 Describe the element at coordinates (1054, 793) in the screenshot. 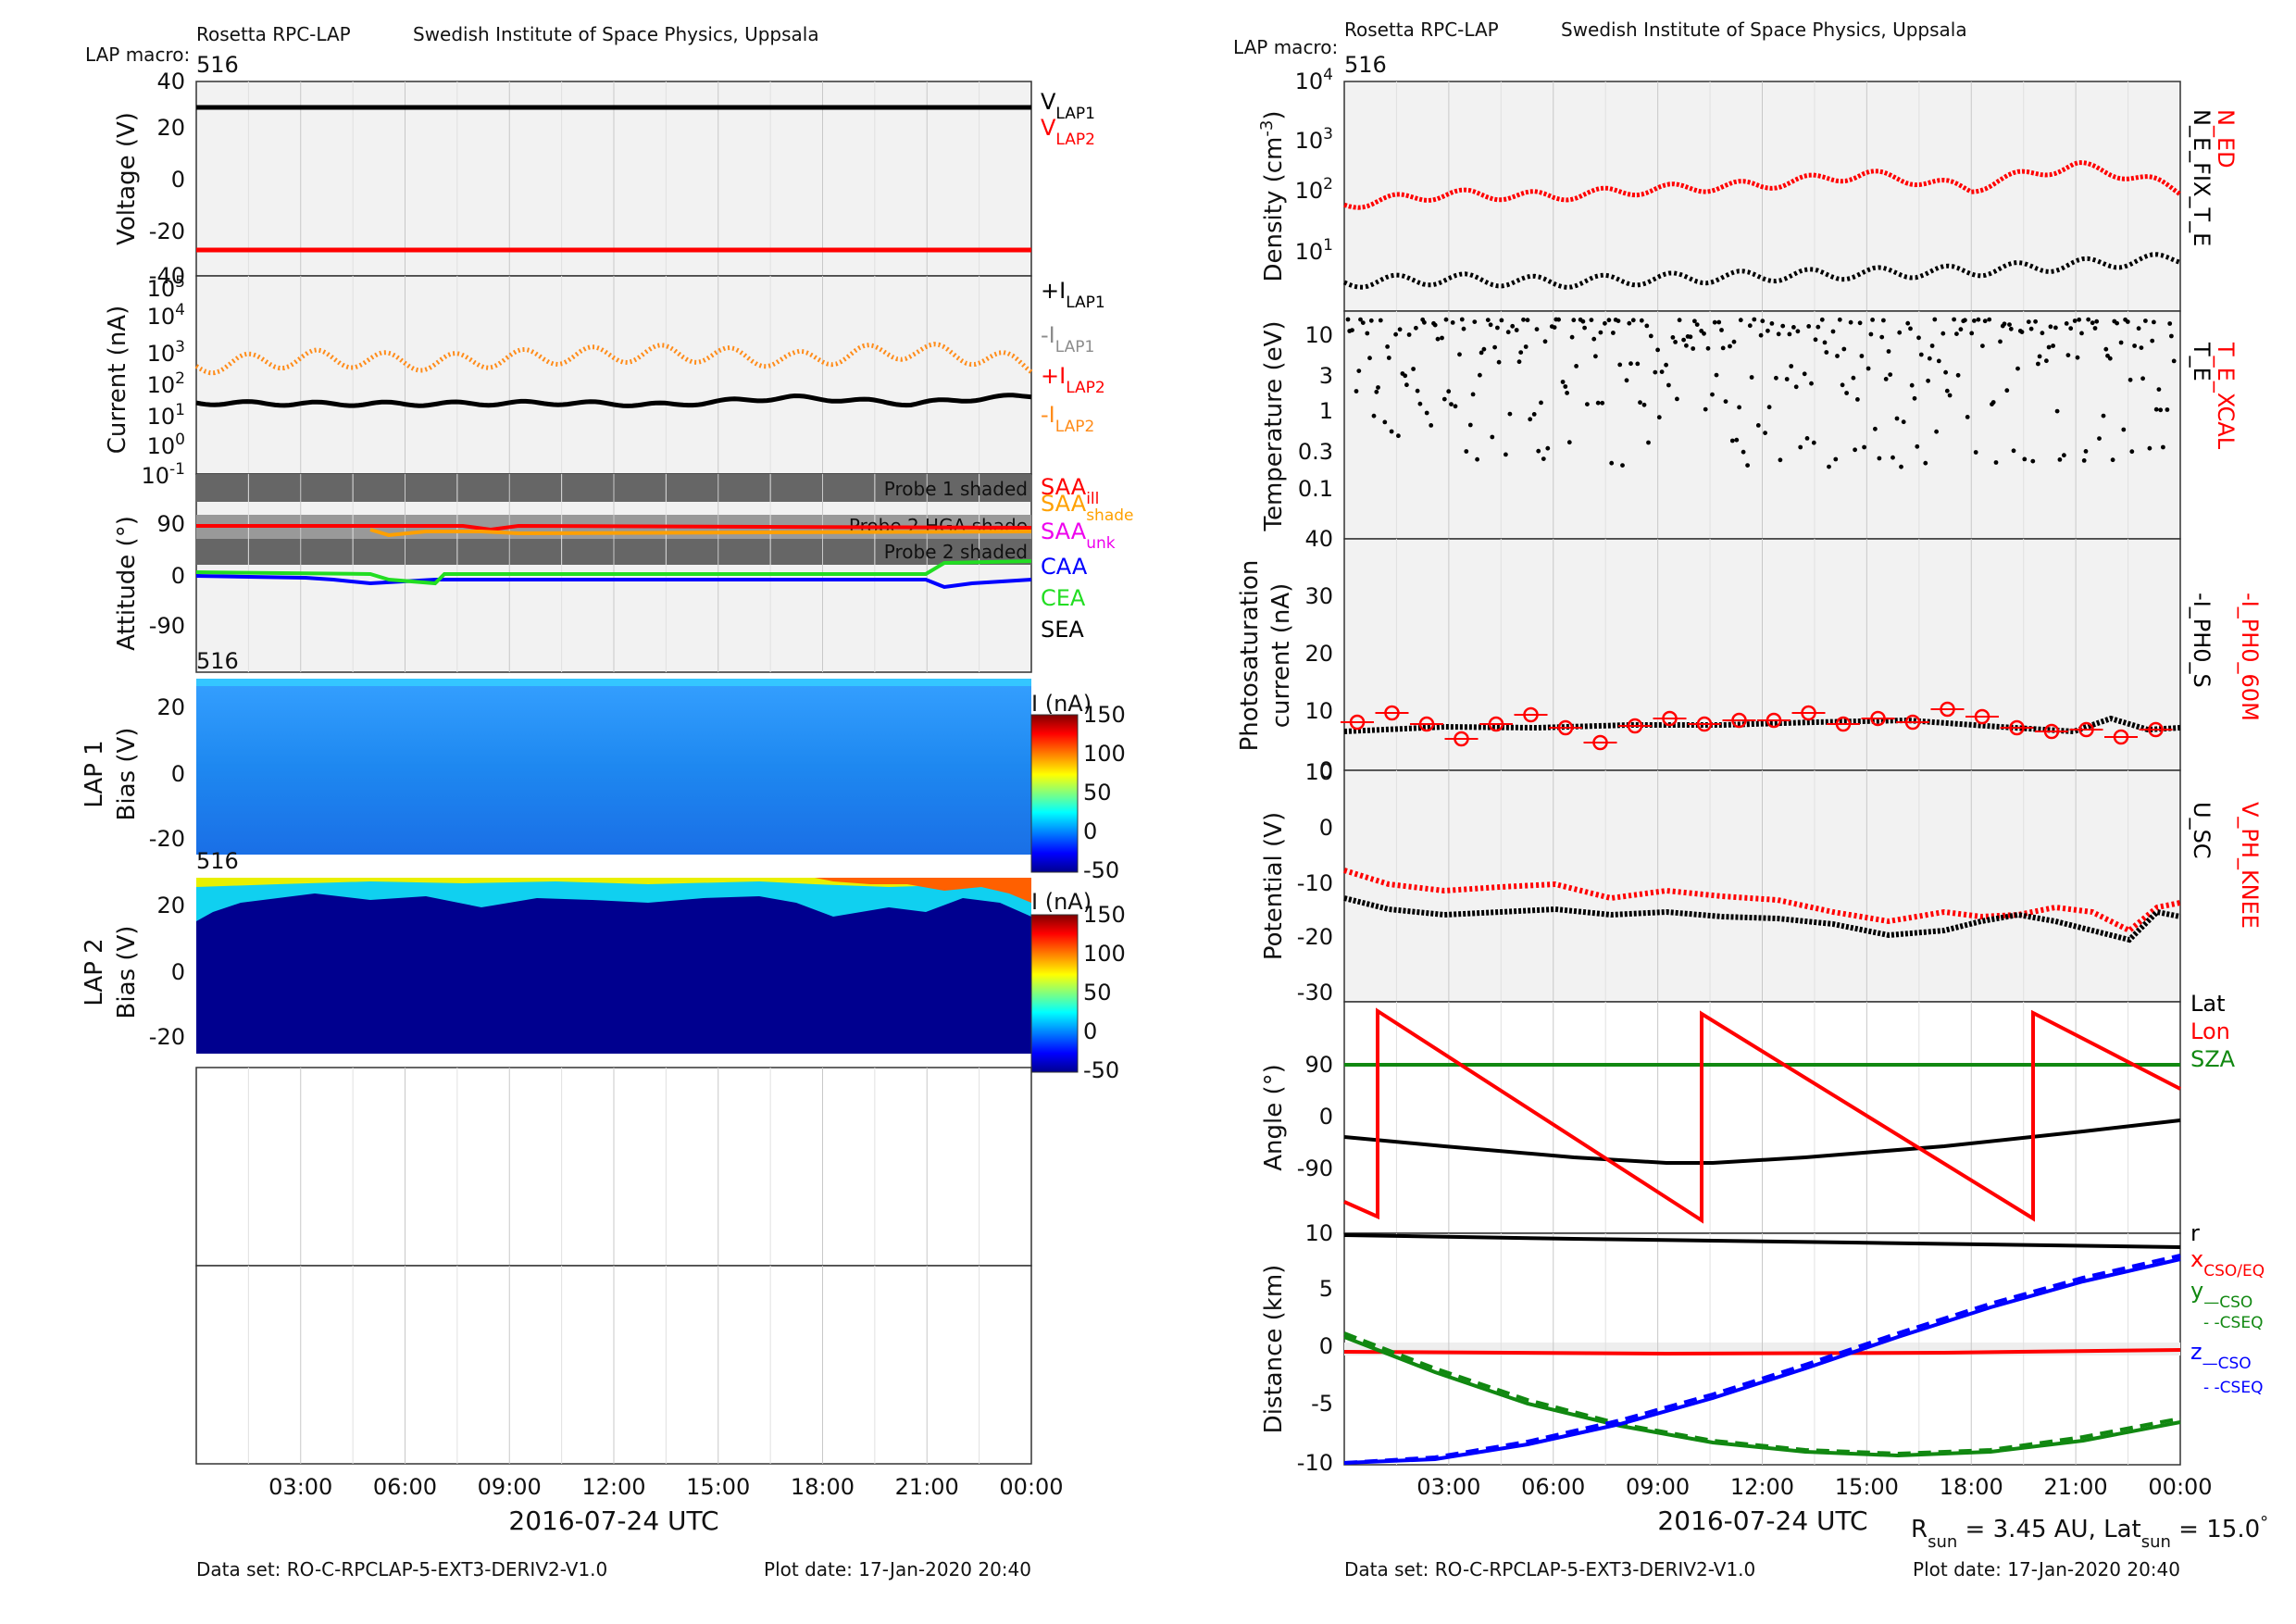

I see `lap1-colorbar` at that location.